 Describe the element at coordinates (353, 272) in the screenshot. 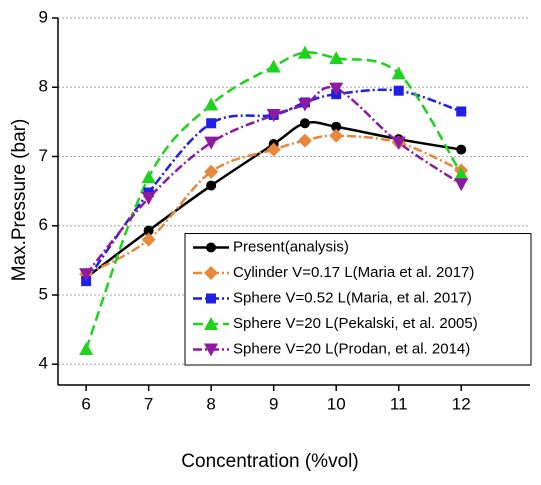

I see `legend-label: Cylinder V=0.17 L(Maria et al. 2017)` at that location.